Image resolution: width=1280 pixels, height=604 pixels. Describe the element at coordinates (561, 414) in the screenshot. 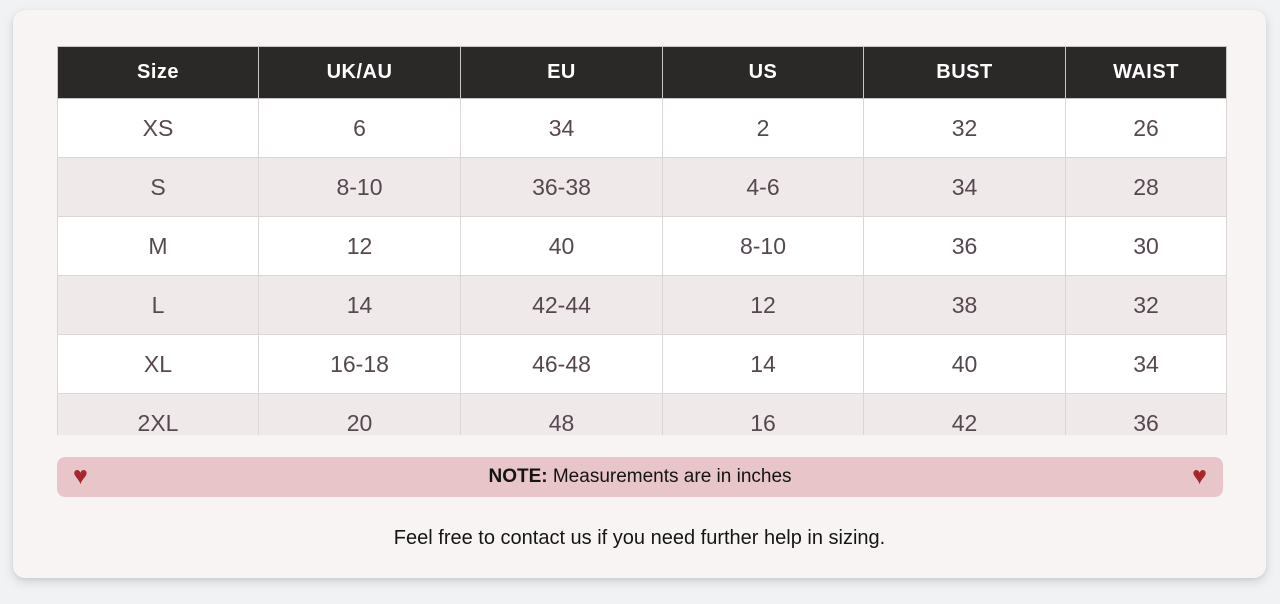

I see `cell-eu: 48` at that location.